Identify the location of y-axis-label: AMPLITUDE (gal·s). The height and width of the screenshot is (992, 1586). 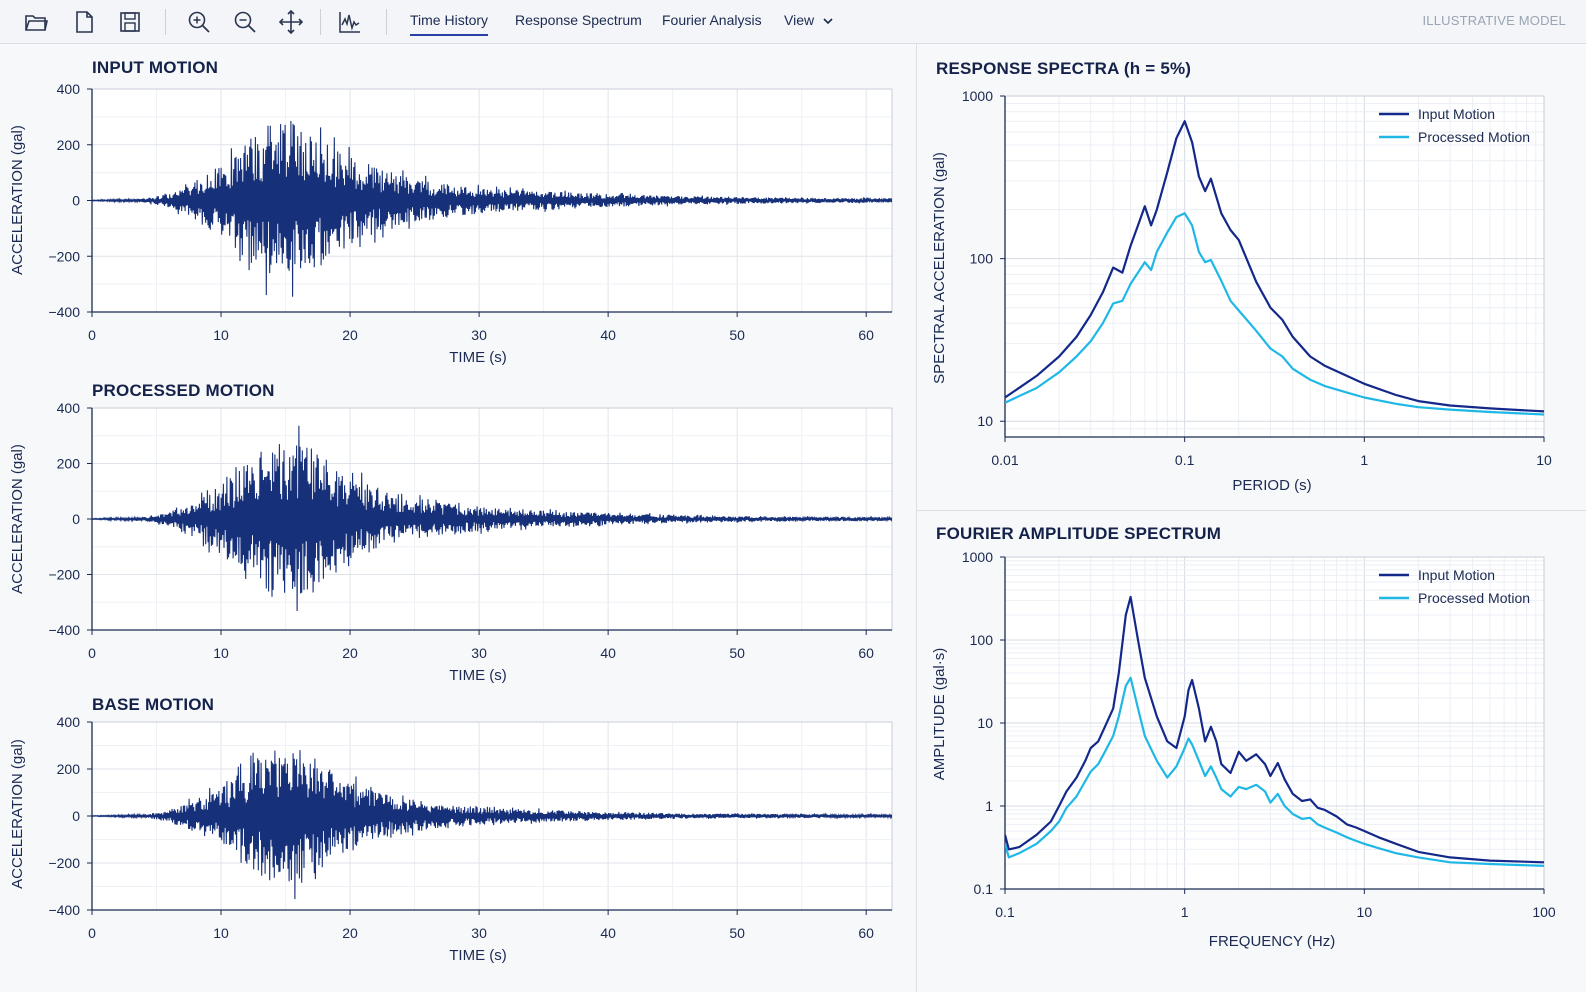
(939, 714).